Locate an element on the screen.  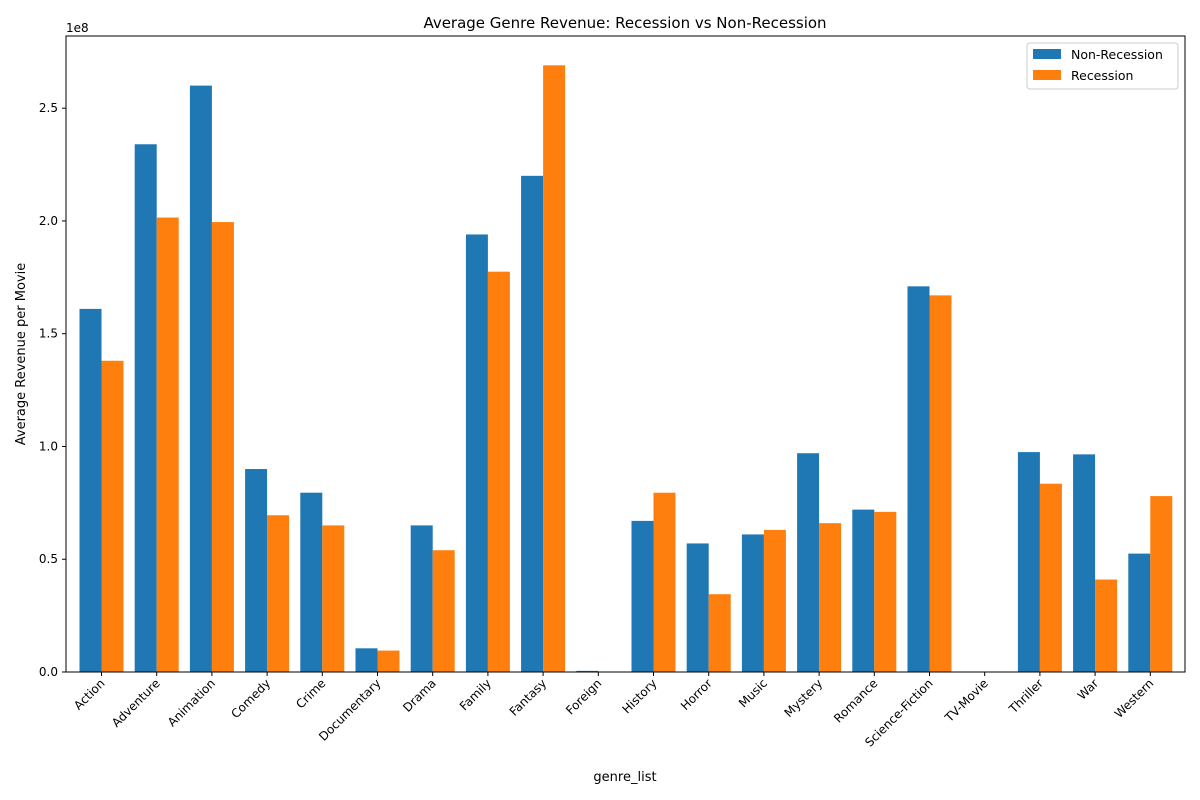
bar-non-recession-music is located at coordinates (752, 603).